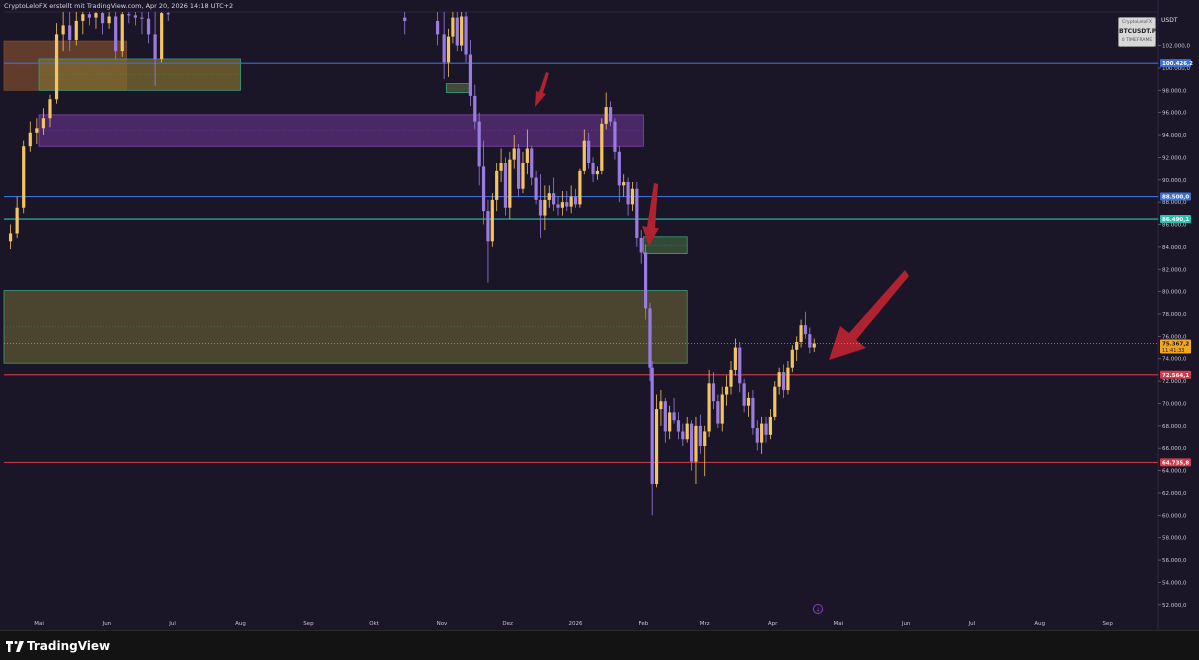 The height and width of the screenshot is (660, 1199). I want to click on time-tick-label: Jun, so click(906, 624).